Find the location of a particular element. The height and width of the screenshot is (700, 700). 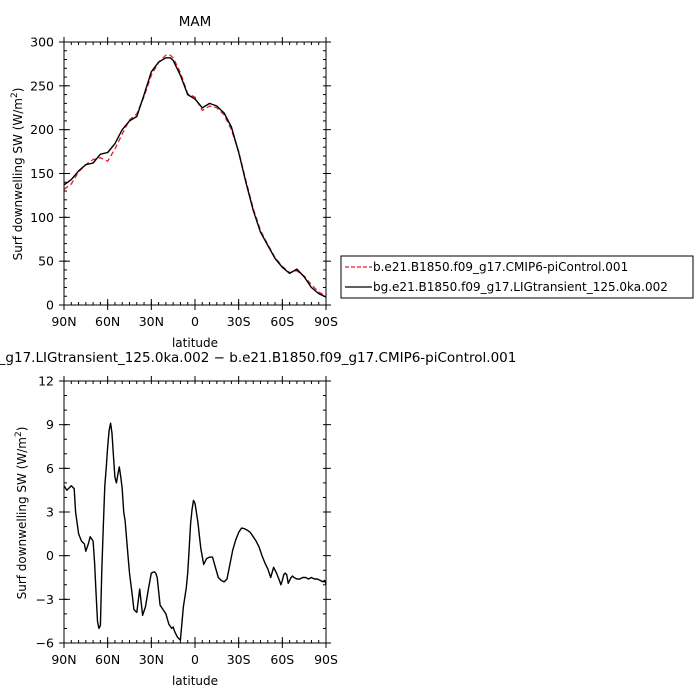

bottom-x-tick-label: 90N is located at coordinates (63, 659).